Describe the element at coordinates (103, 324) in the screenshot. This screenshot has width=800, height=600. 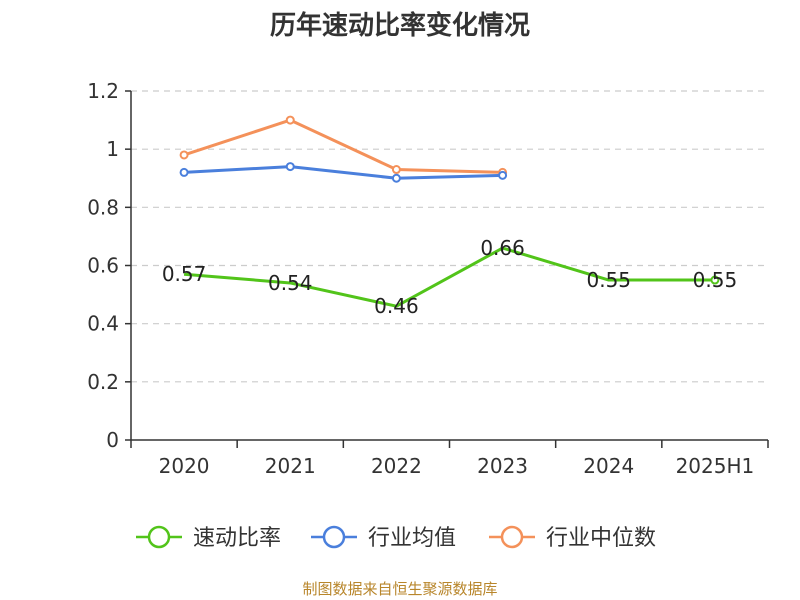
I see `y-tick-label: 0.4` at that location.